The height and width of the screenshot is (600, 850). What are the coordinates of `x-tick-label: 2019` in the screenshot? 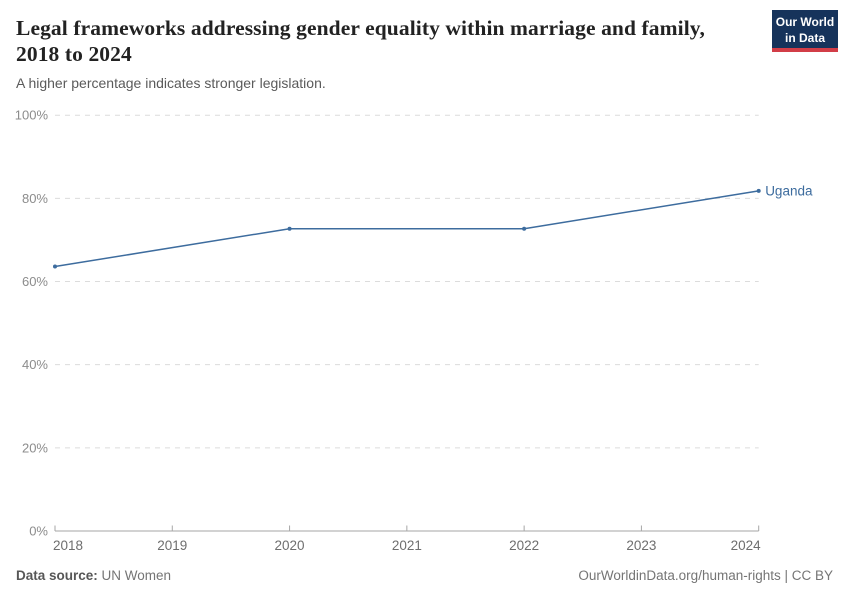 It's located at (172, 545).